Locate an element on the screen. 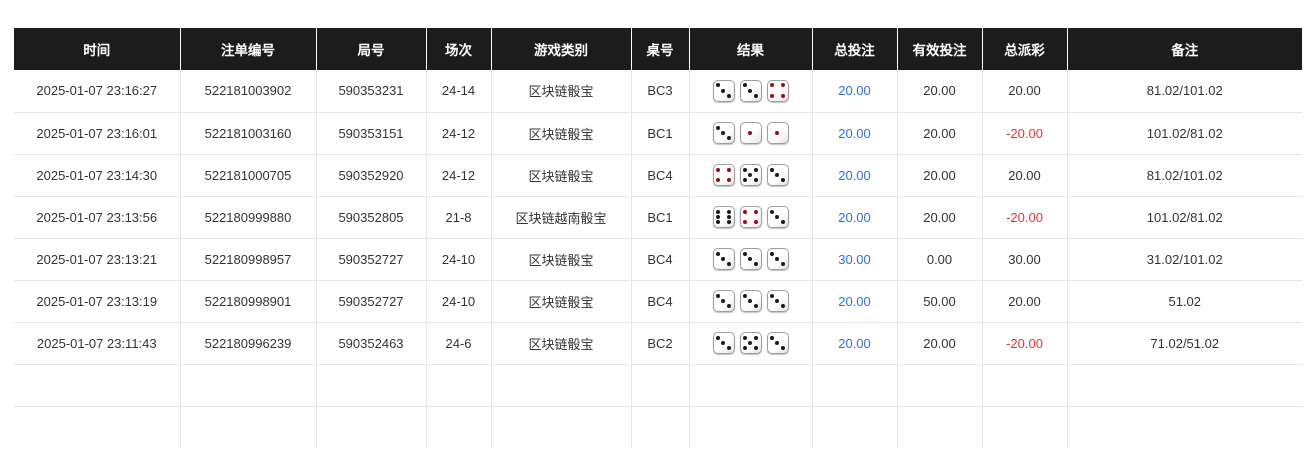  cell-bet-id: 522181003902 is located at coordinates (248, 91).